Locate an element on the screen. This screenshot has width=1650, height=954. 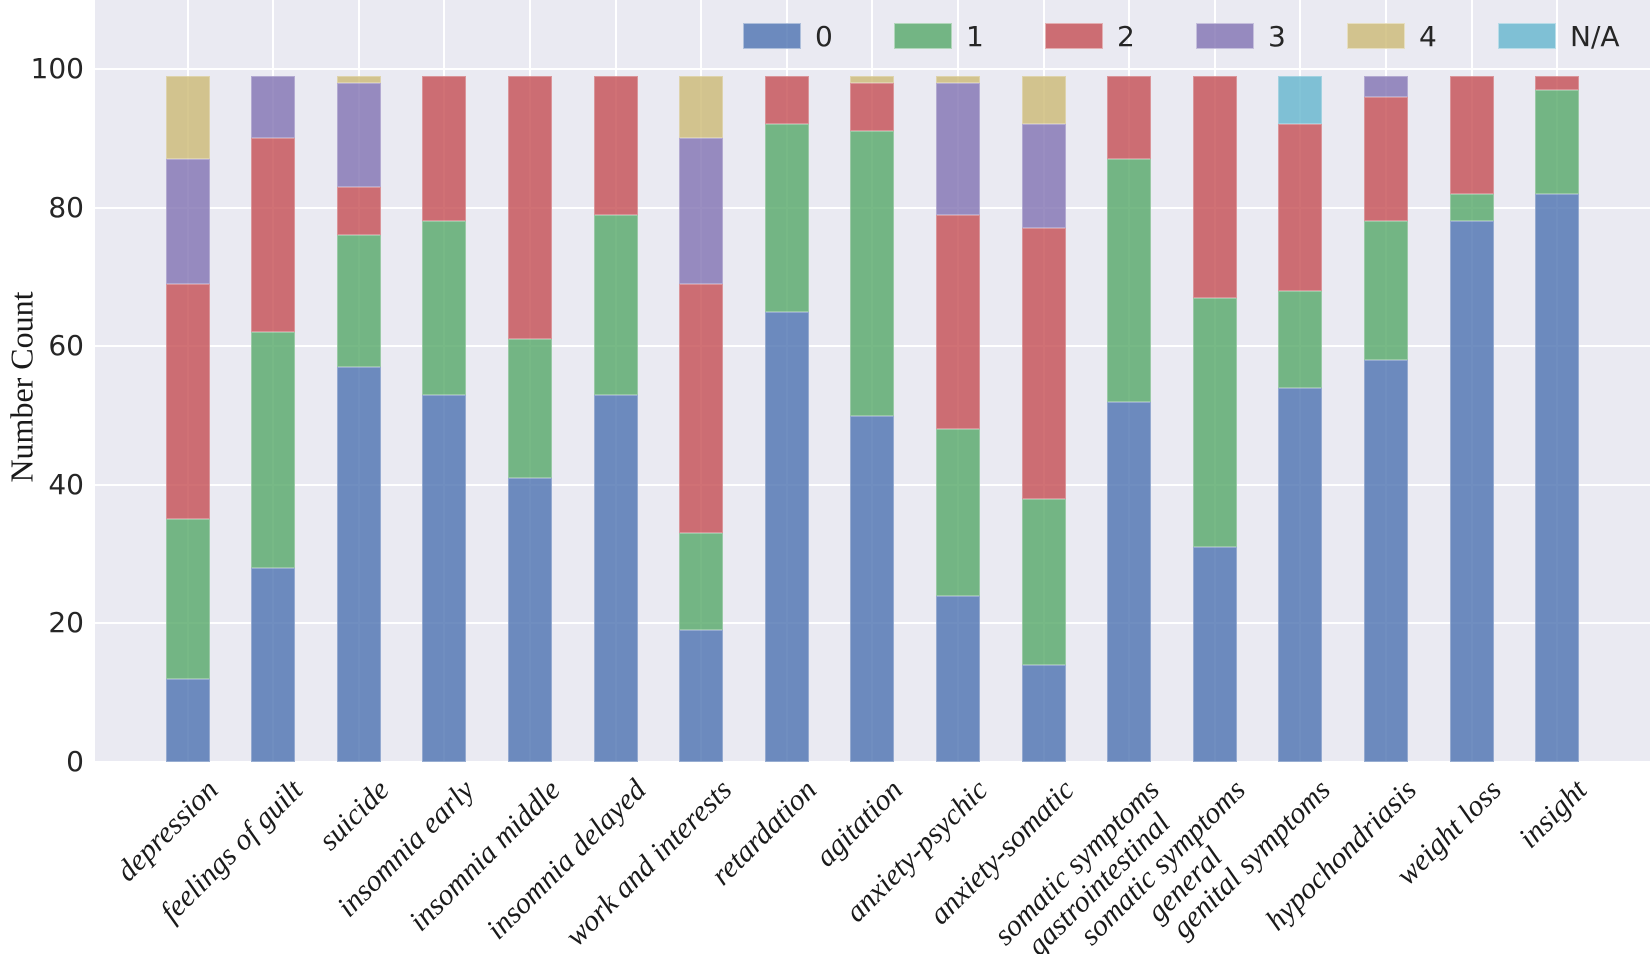
legend-swatch-N/A is located at coordinates (1527, 36).